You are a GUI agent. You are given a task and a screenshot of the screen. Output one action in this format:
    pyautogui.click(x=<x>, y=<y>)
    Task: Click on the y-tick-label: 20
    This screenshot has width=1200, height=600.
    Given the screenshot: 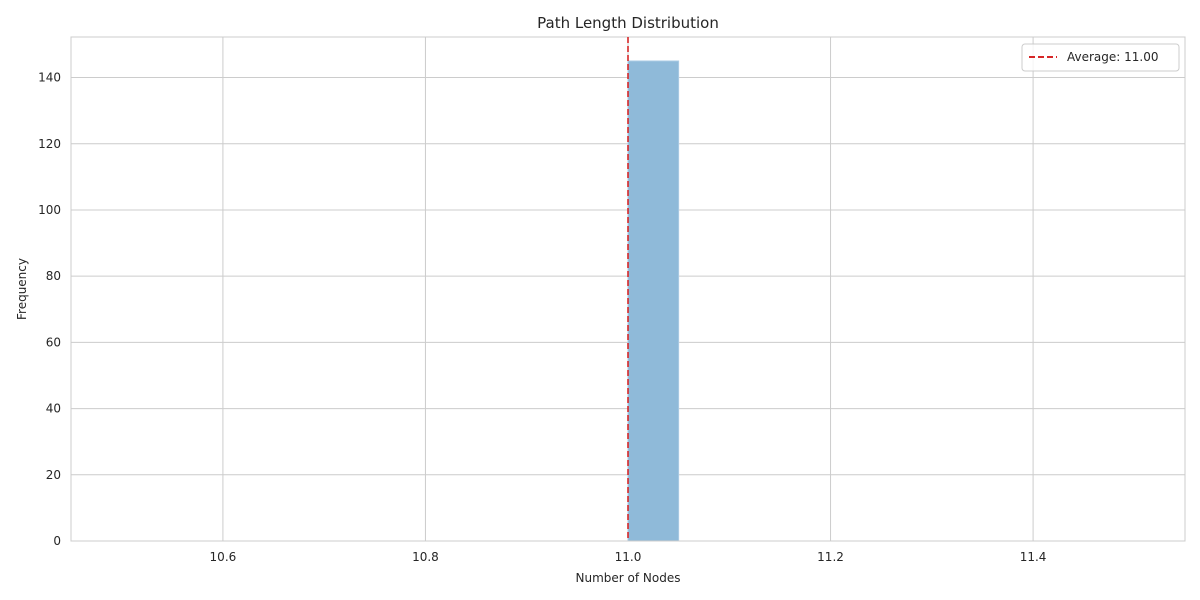 What is the action you would take?
    pyautogui.click(x=53, y=475)
    